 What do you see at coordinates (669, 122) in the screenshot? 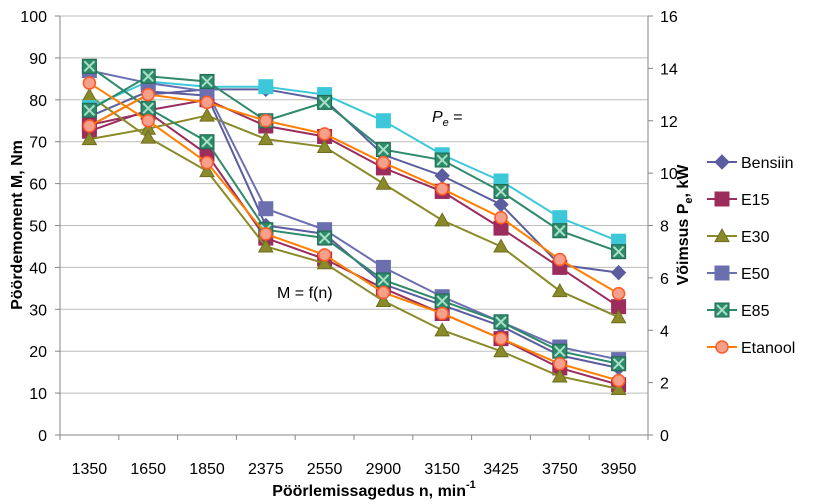
I see `y2-tick-label: 12` at bounding box center [669, 122].